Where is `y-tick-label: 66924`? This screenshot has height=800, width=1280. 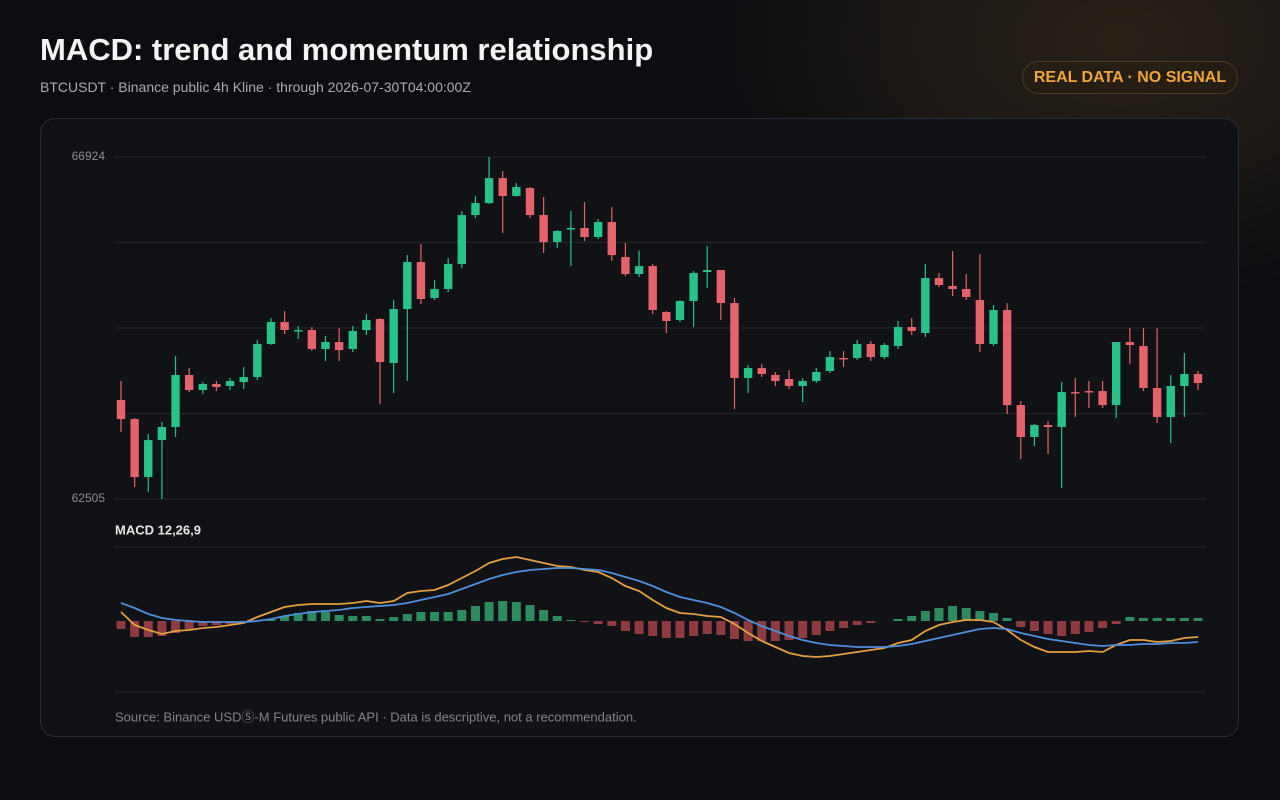
y-tick-label: 66924 is located at coordinates (89, 156).